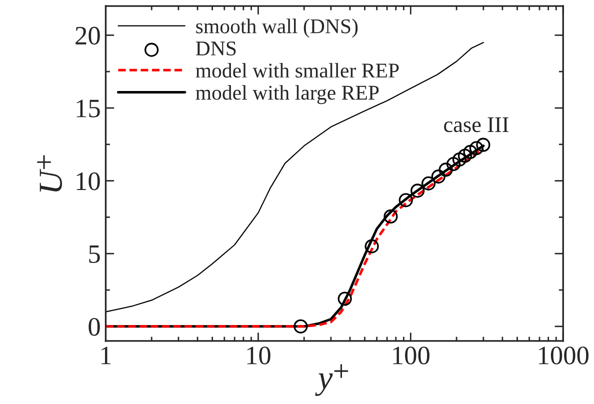 The width and height of the screenshot is (594, 404). Describe the element at coordinates (277, 28) in the screenshot. I see `legend-label: smooth wall (DNS)` at that location.